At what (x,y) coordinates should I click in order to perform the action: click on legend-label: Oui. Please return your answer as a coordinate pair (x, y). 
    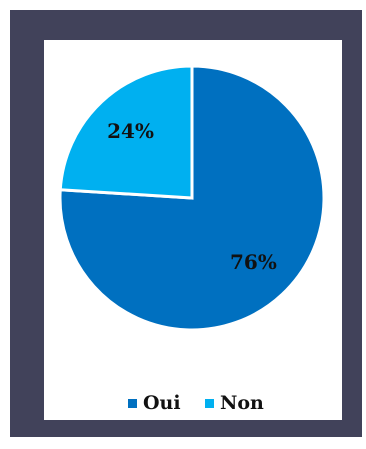
    Looking at the image, I should click on (162, 403).